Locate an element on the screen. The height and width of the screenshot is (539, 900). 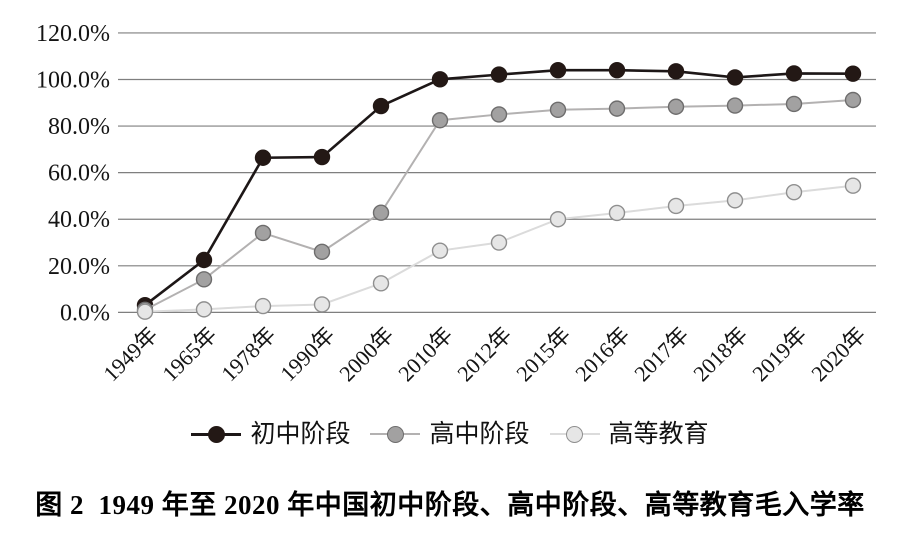
legend-marker-junior-middle-icon is located at coordinates (216, 435).